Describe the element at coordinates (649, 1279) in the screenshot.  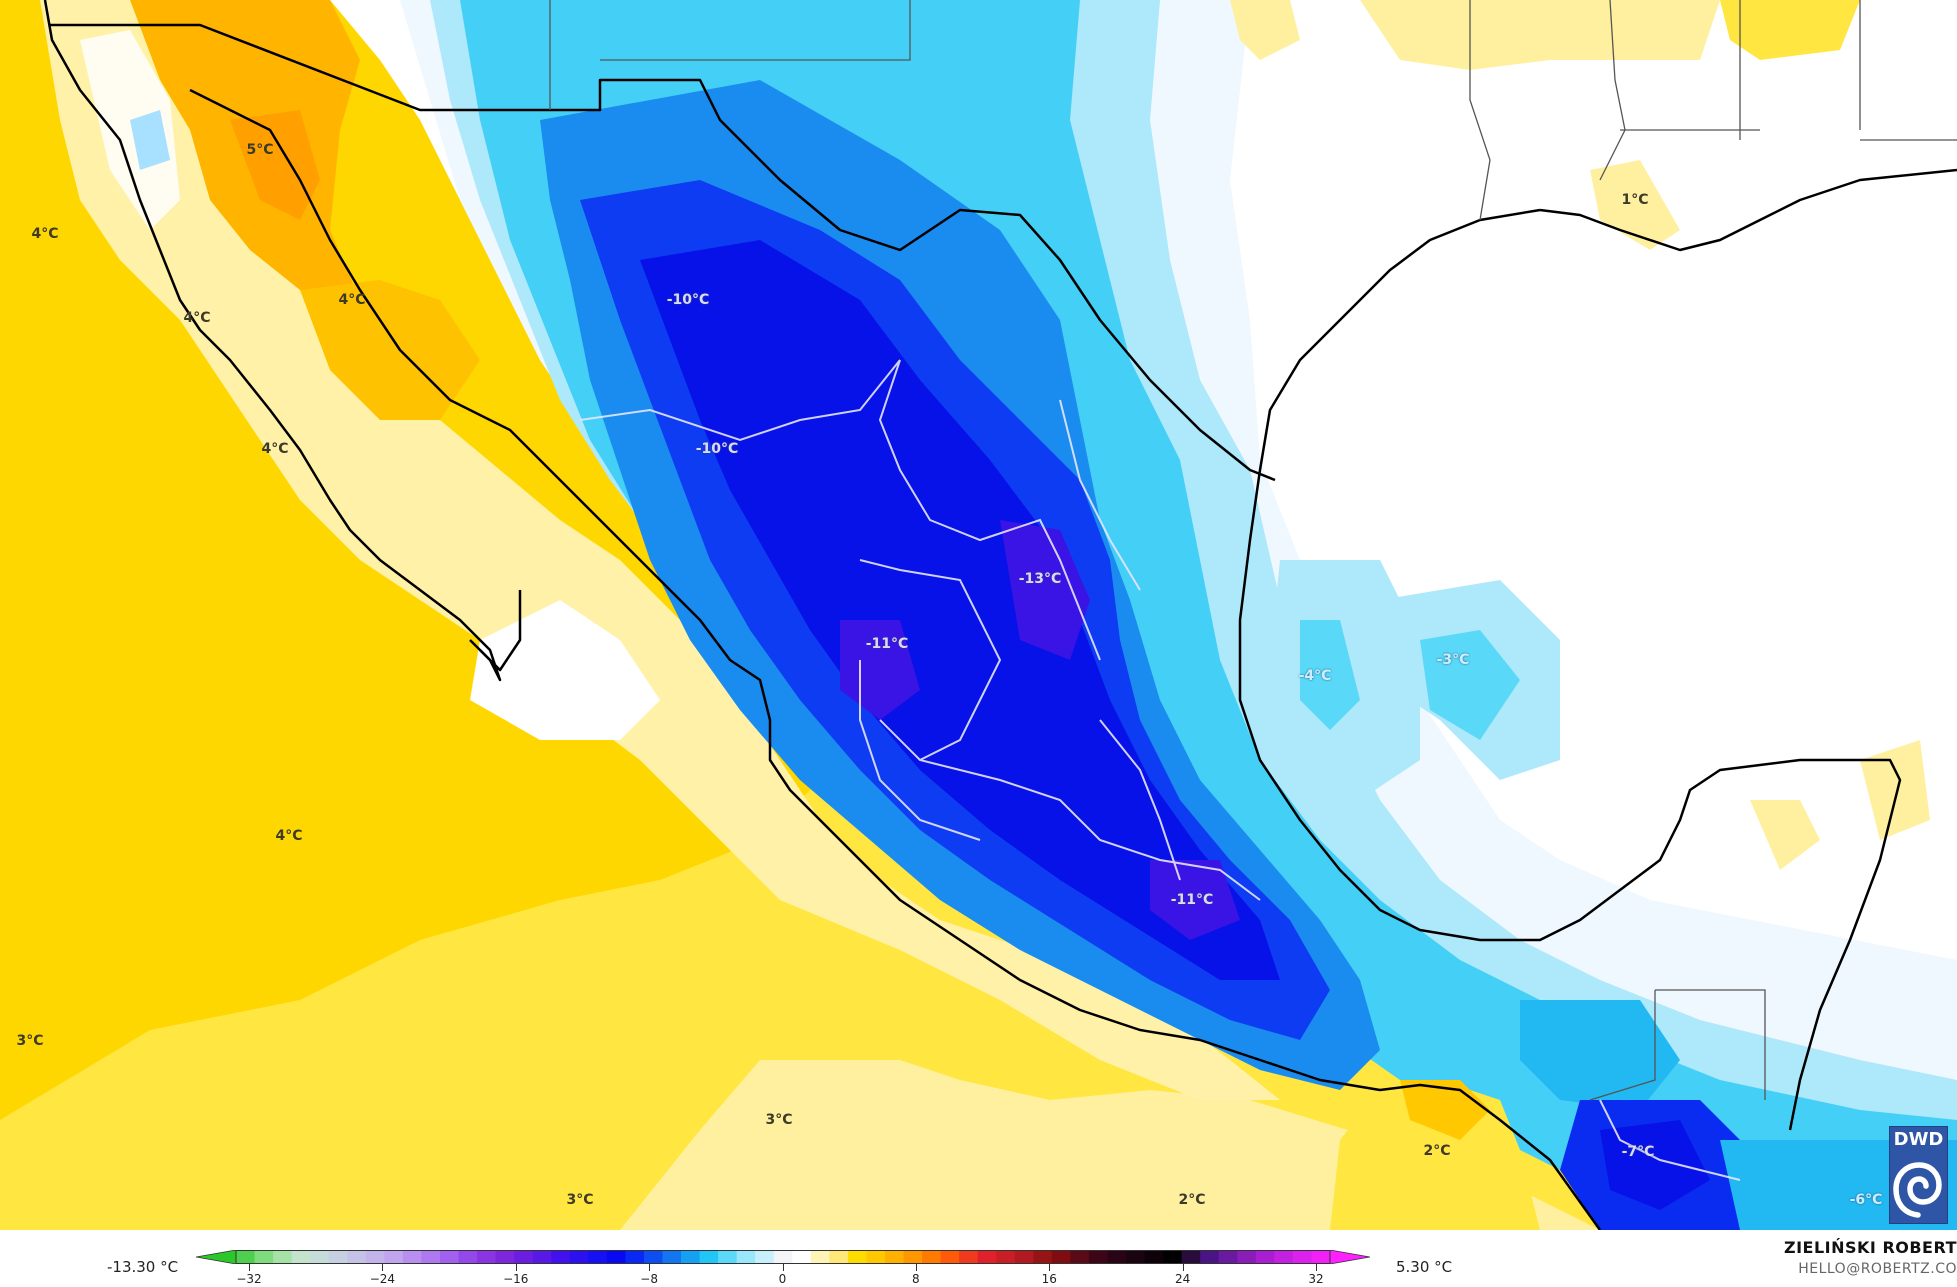
I see `colorbar-tick-label: −8` at that location.